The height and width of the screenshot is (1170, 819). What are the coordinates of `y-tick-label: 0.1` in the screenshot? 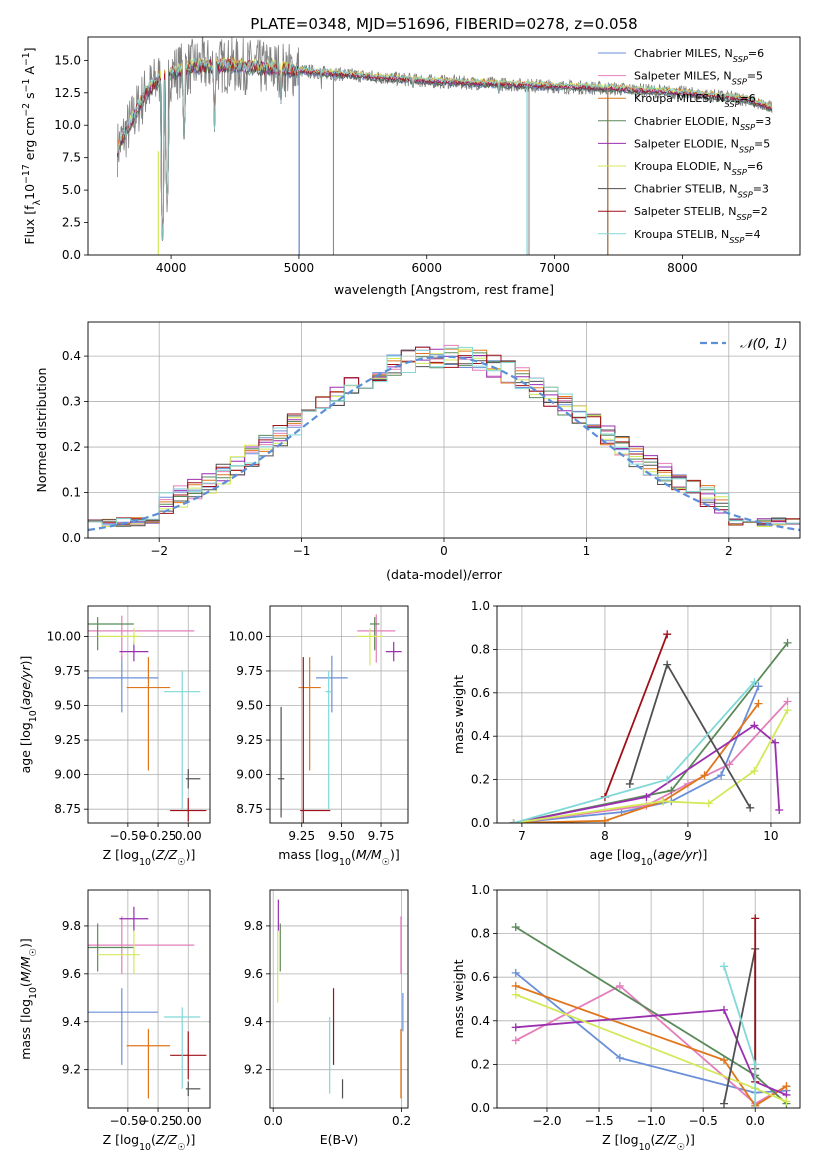 It's located at (71, 493).